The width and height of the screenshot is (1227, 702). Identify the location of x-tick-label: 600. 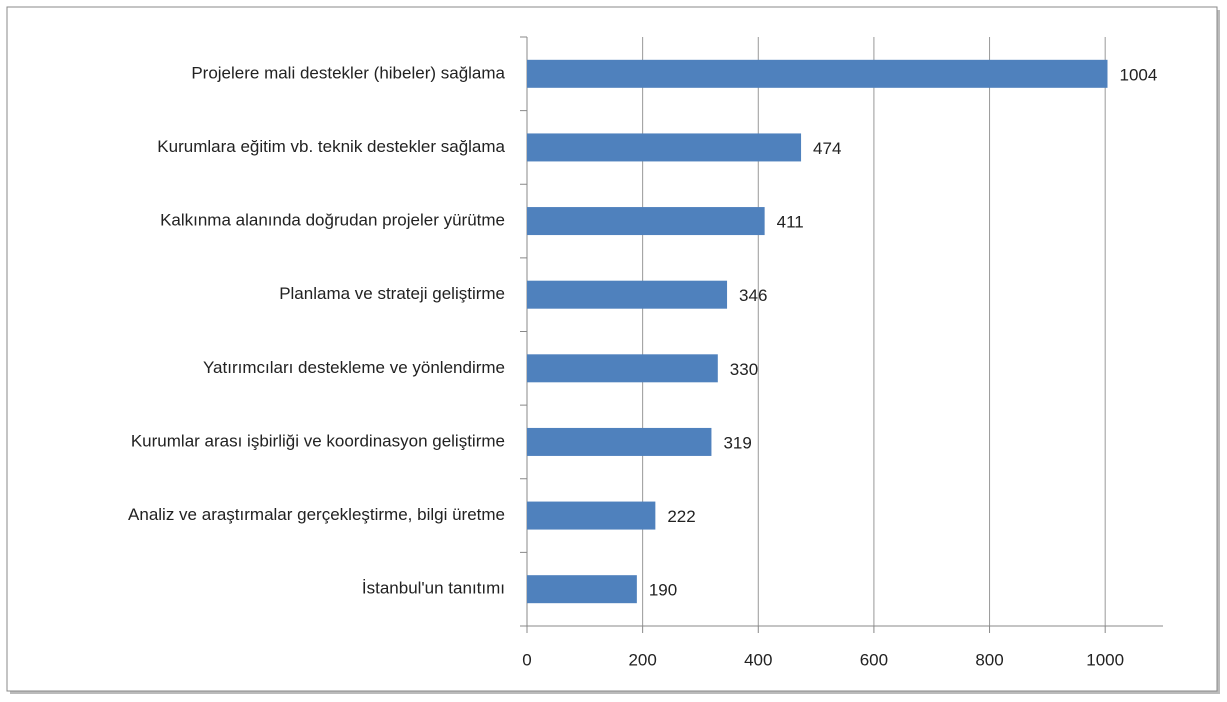
(874, 659).